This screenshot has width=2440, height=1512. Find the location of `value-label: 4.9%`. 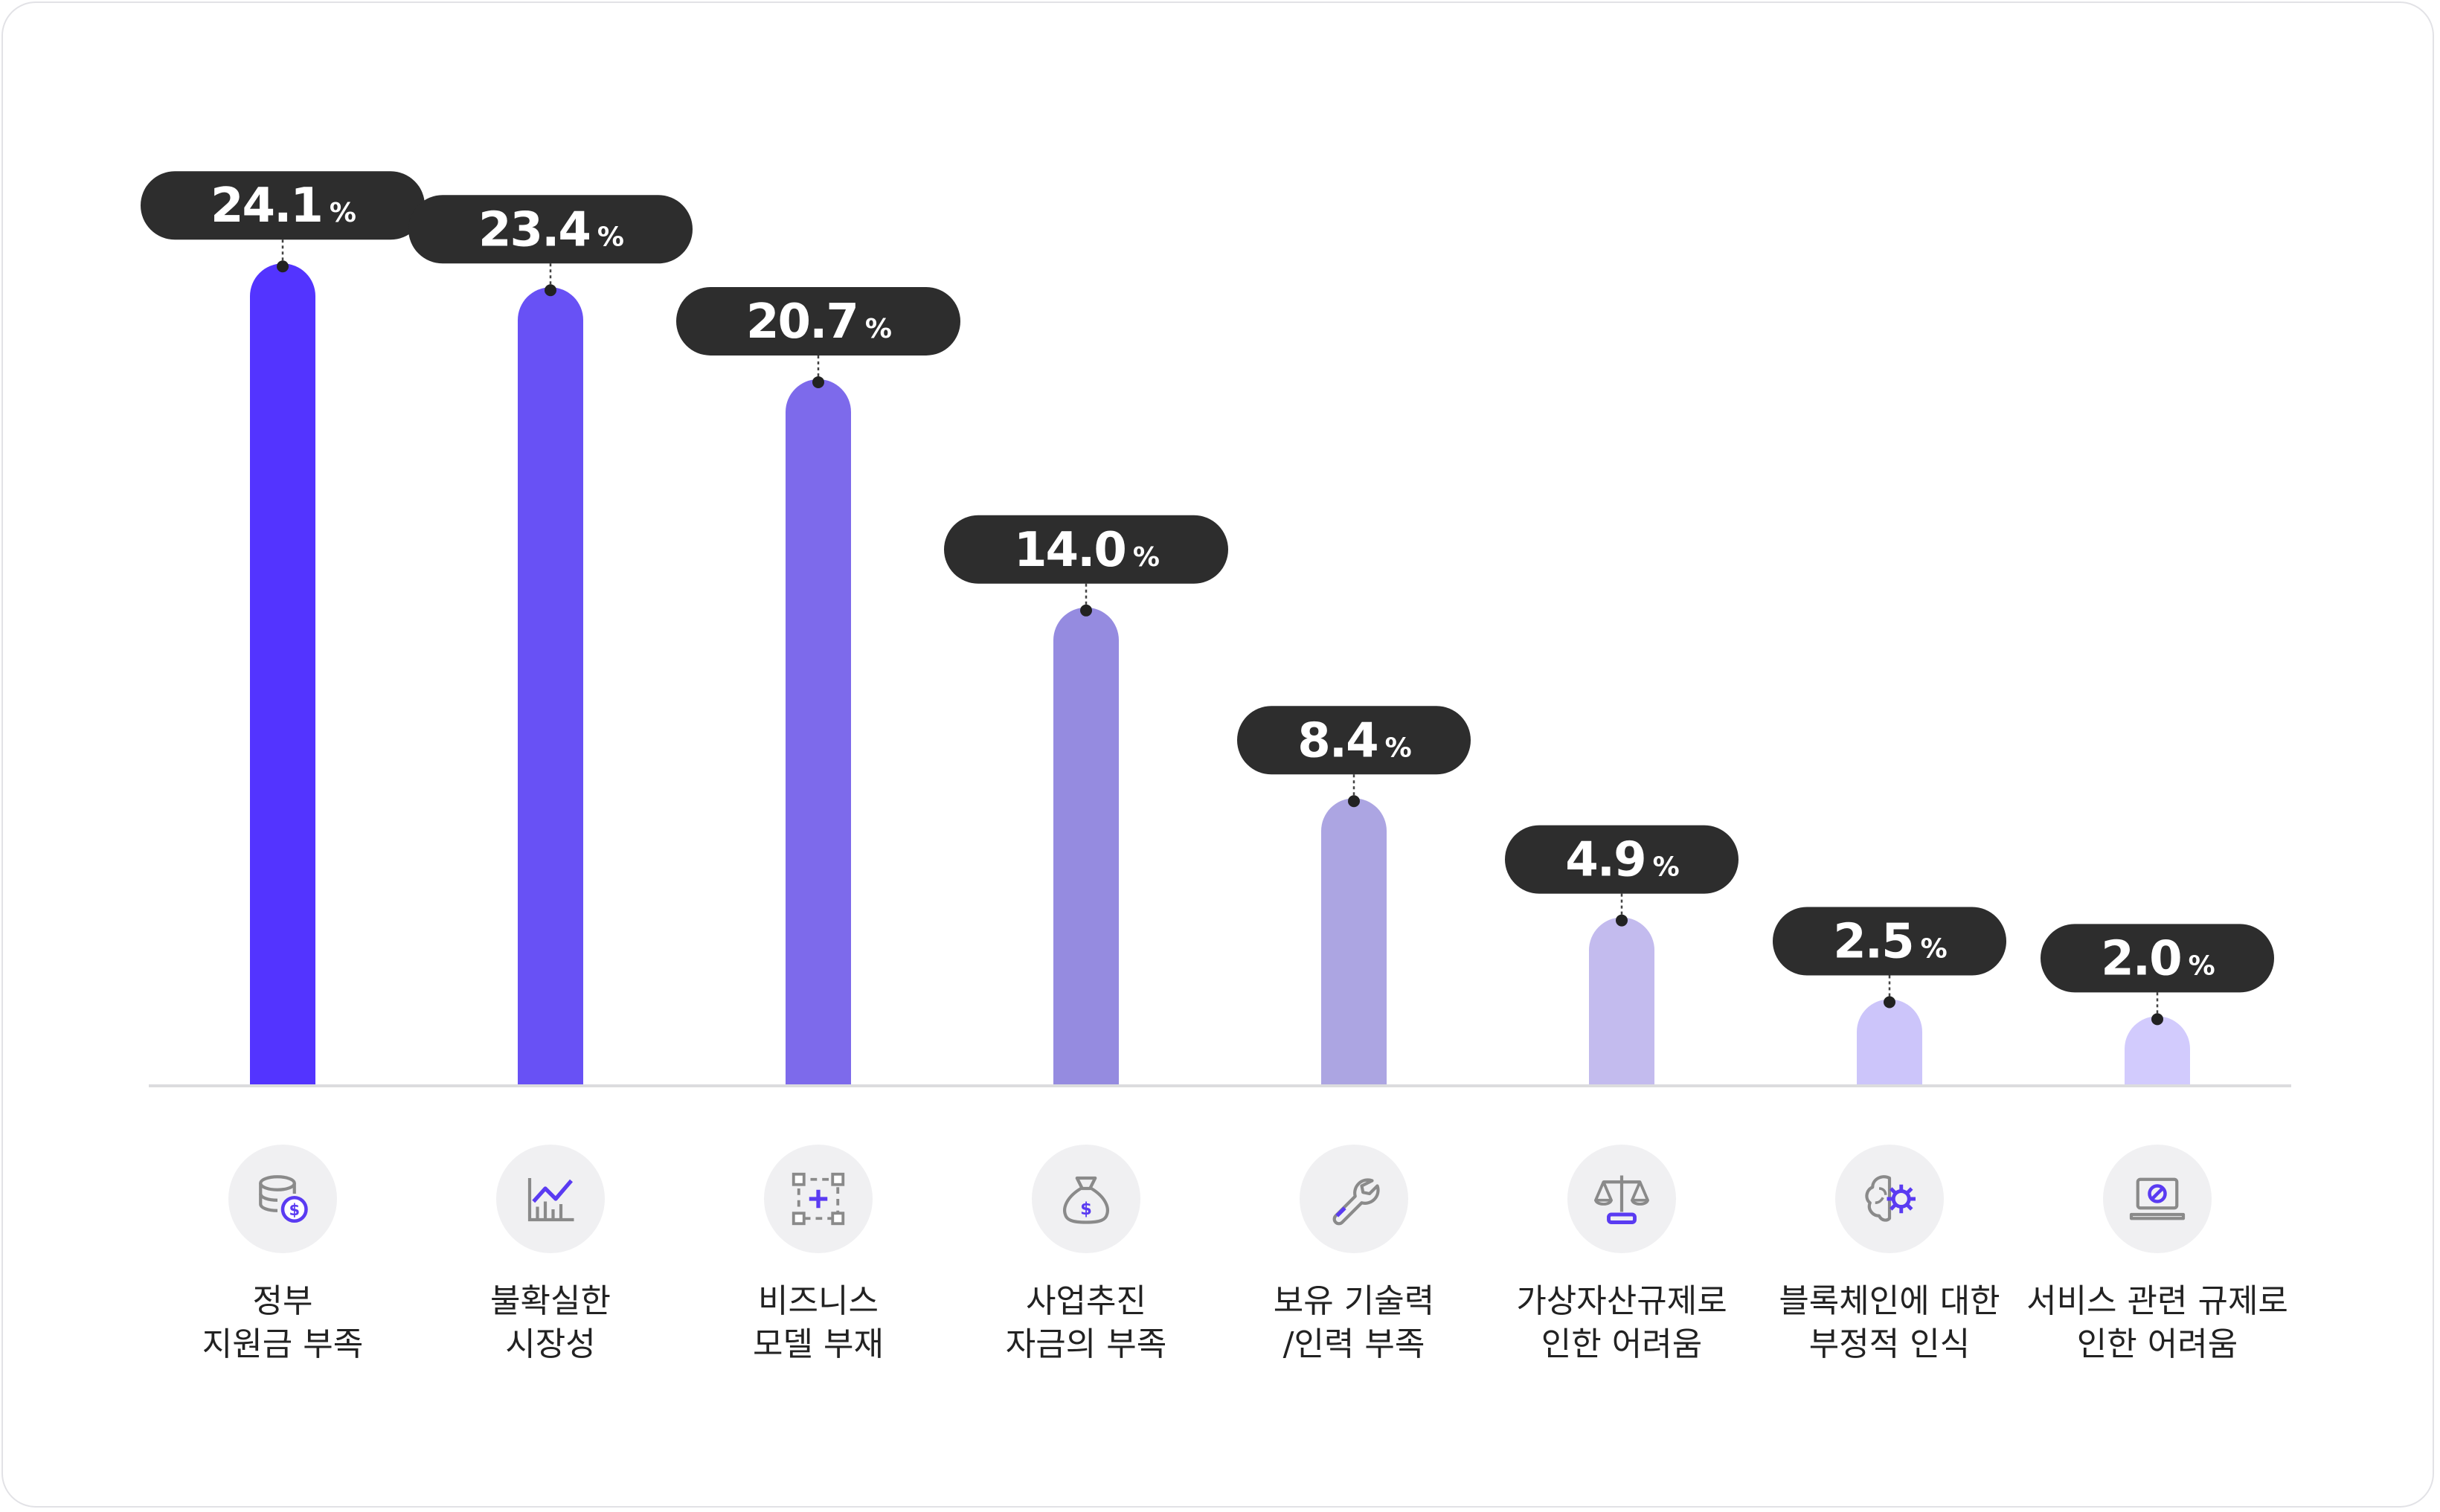

value-label: 4.9% is located at coordinates (1621, 860).